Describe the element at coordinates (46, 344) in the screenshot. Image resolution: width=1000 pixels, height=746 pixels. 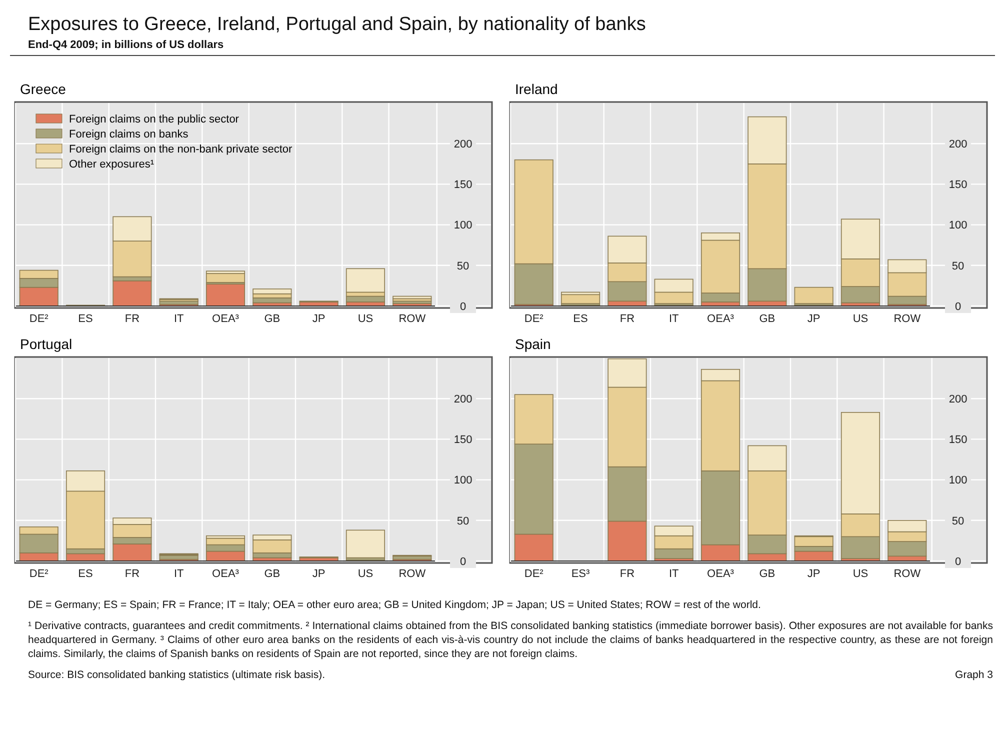
I see `chart-title: Portugal` at that location.